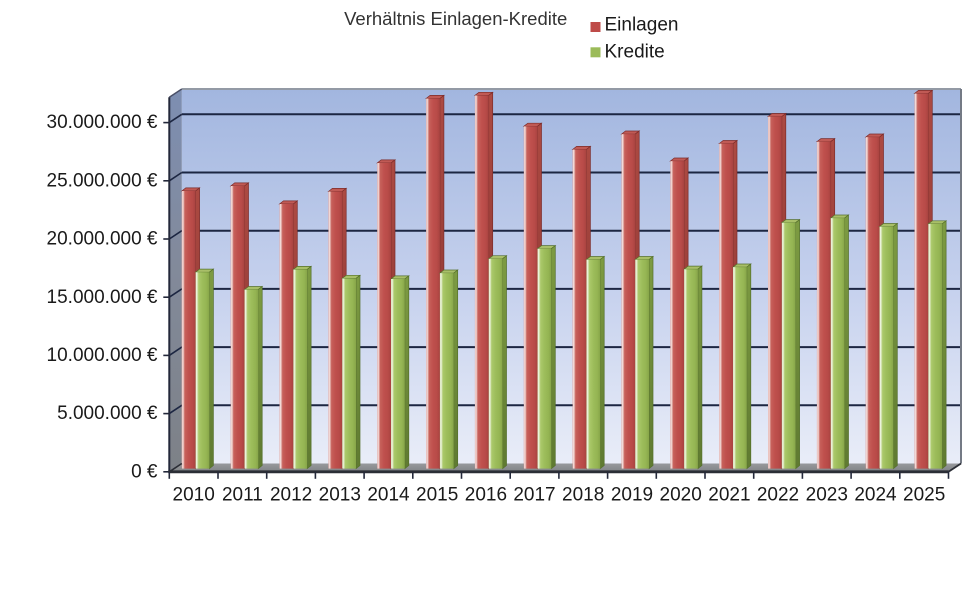  I want to click on svg-text: Verhältnis Einlagen-Kredite, so click(455, 18).